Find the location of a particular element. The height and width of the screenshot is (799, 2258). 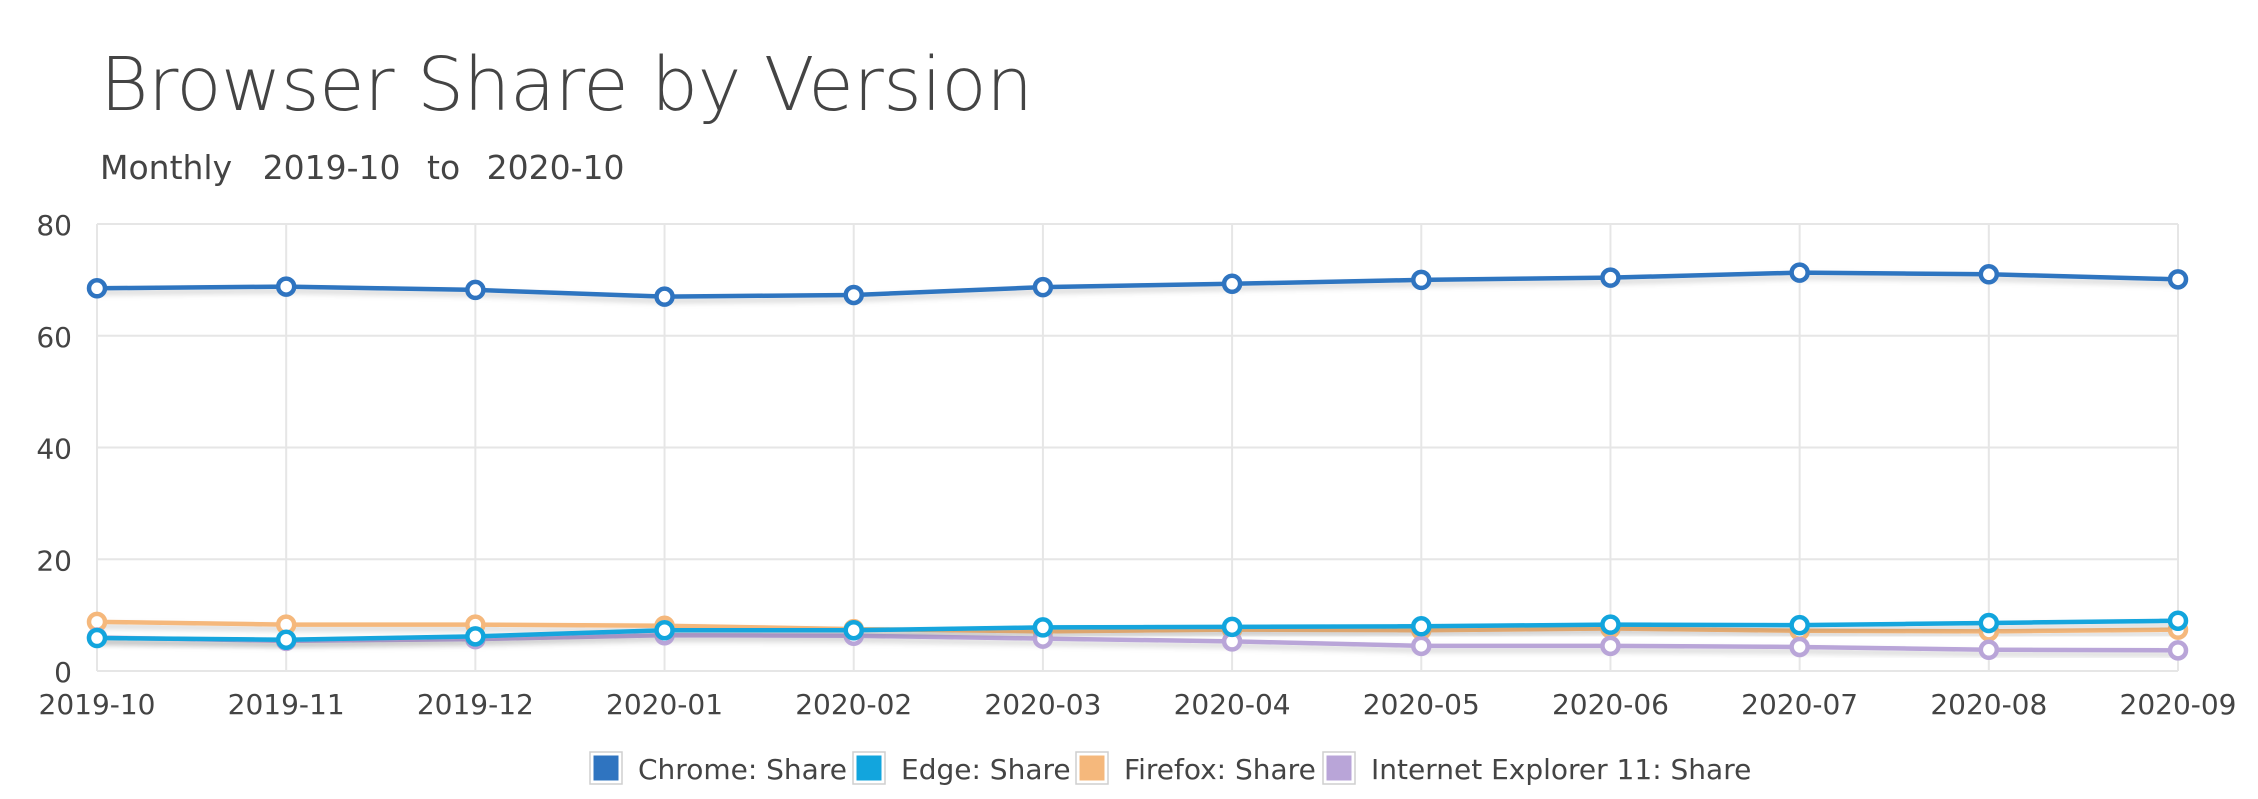

y-tick-label: 20 is located at coordinates (54, 560).